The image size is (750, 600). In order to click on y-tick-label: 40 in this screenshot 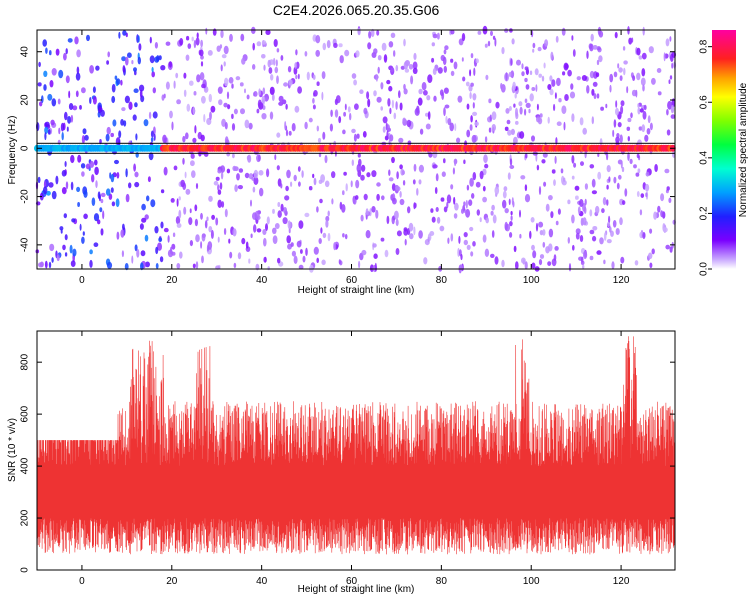, I will do `click(25, 52)`.